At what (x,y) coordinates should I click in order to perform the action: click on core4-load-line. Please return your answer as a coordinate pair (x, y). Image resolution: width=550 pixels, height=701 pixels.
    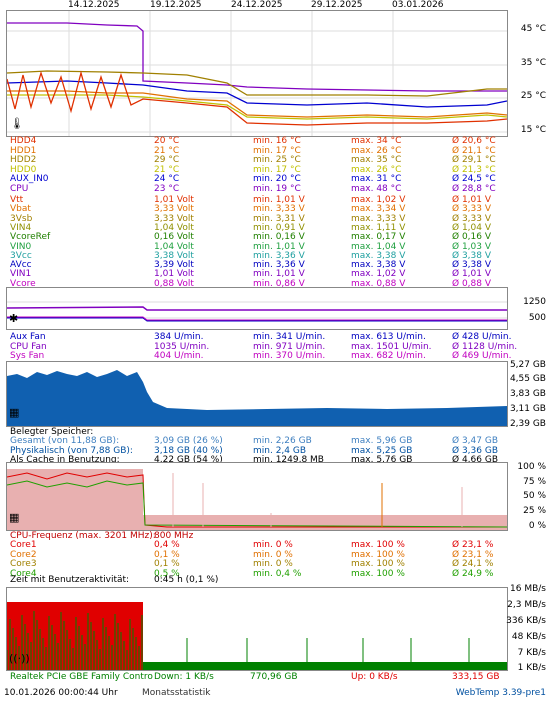
    Looking at the image, I should click on (257, 504).